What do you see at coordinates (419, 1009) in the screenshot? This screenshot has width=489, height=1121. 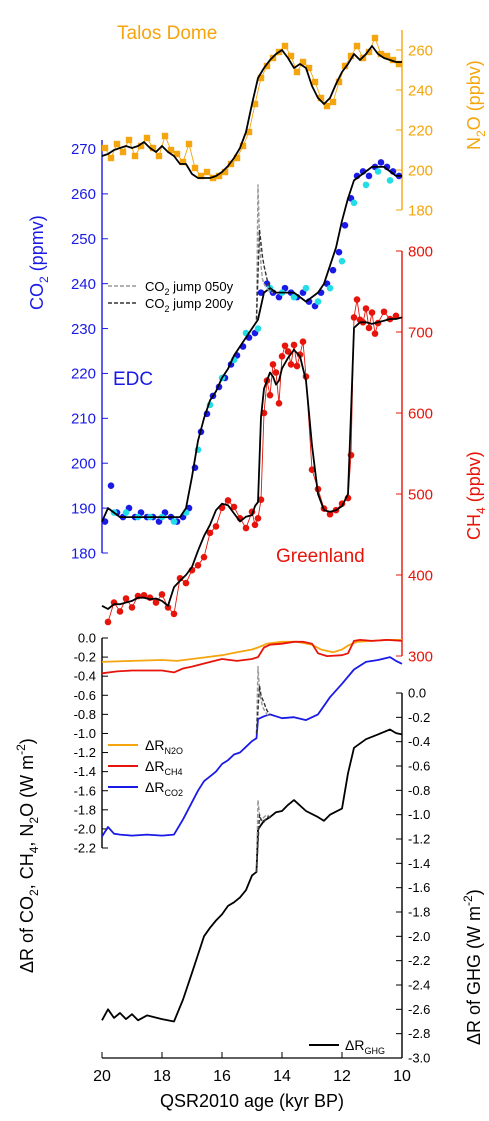 I see `rf_ghg-y-tick-label: -2.6` at bounding box center [419, 1009].